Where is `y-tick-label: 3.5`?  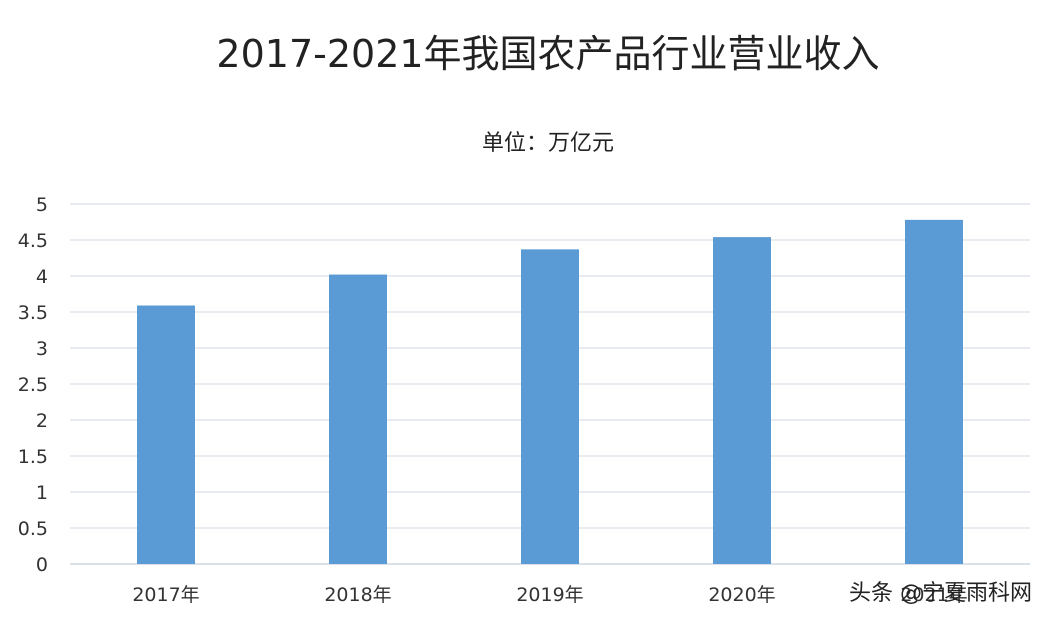
y-tick-label: 3.5 is located at coordinates (33, 313).